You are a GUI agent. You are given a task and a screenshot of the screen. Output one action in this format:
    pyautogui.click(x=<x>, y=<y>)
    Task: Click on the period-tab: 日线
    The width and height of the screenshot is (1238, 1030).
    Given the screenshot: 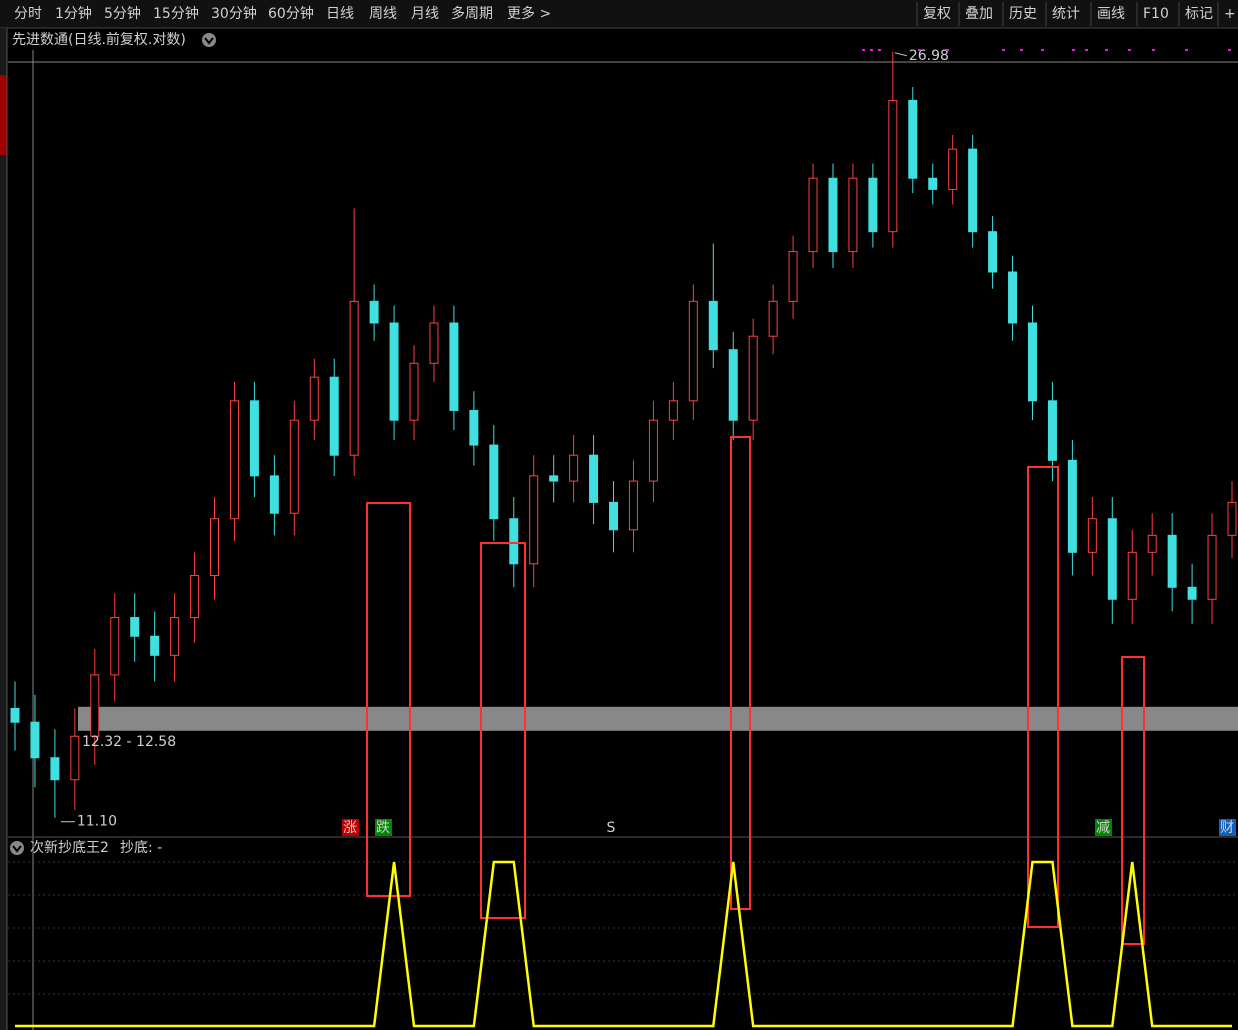 What is the action you would take?
    pyautogui.click(x=340, y=14)
    